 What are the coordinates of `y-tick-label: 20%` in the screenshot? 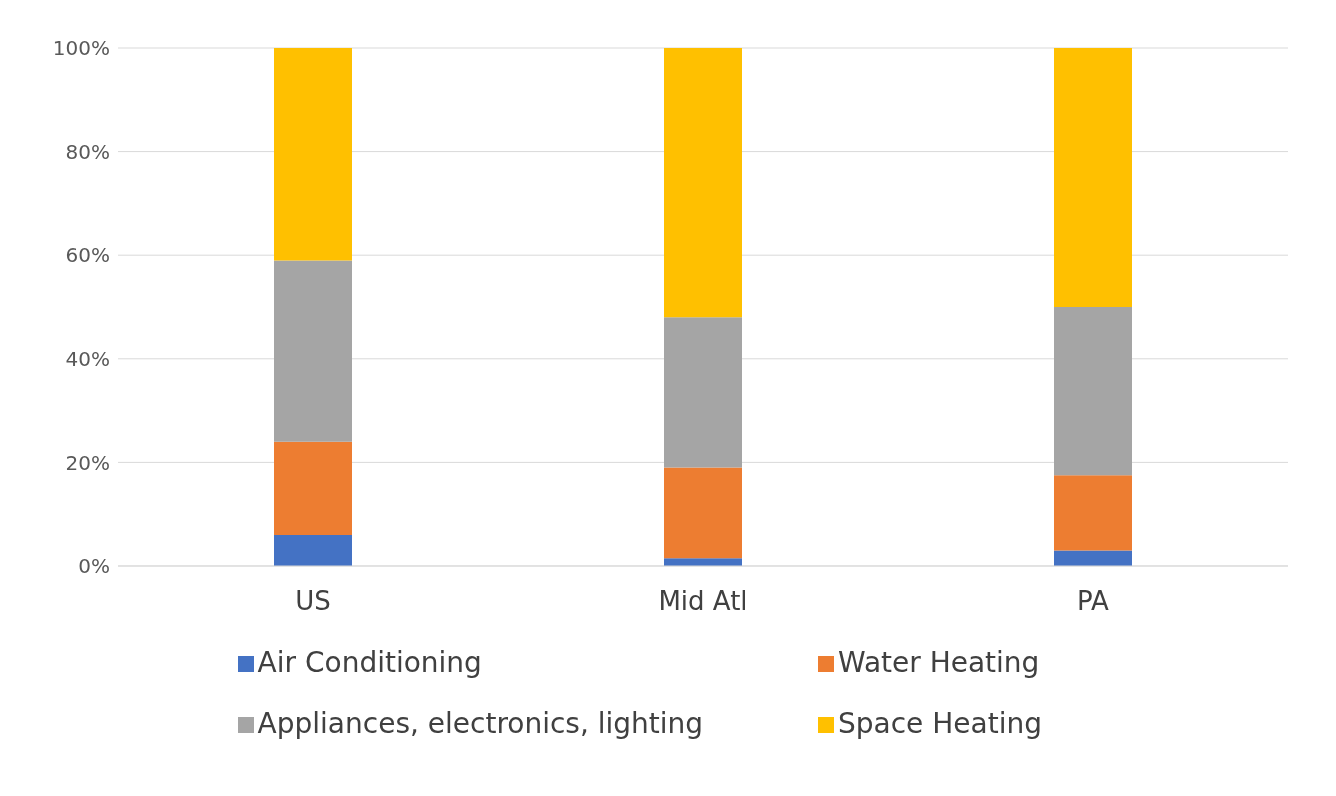 It's located at (87, 462).